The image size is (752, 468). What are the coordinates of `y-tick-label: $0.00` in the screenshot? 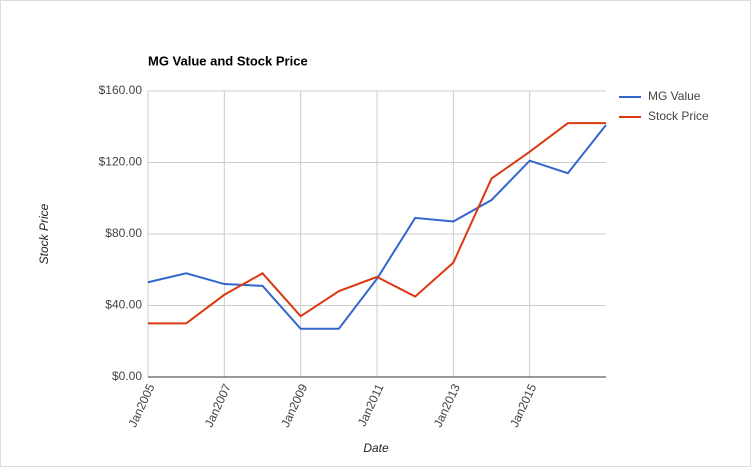 It's located at (127, 376).